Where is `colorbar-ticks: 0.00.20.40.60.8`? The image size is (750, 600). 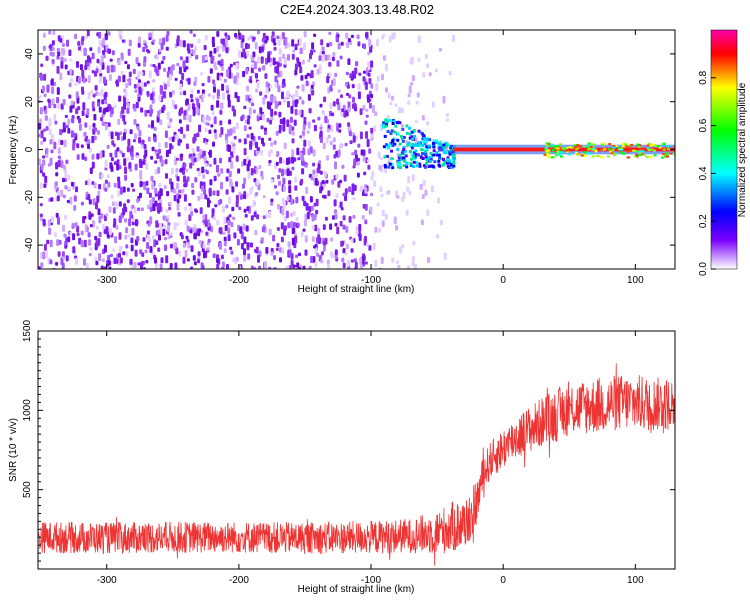
colorbar-ticks: 0.00.20.40.60.8 is located at coordinates (707, 173).